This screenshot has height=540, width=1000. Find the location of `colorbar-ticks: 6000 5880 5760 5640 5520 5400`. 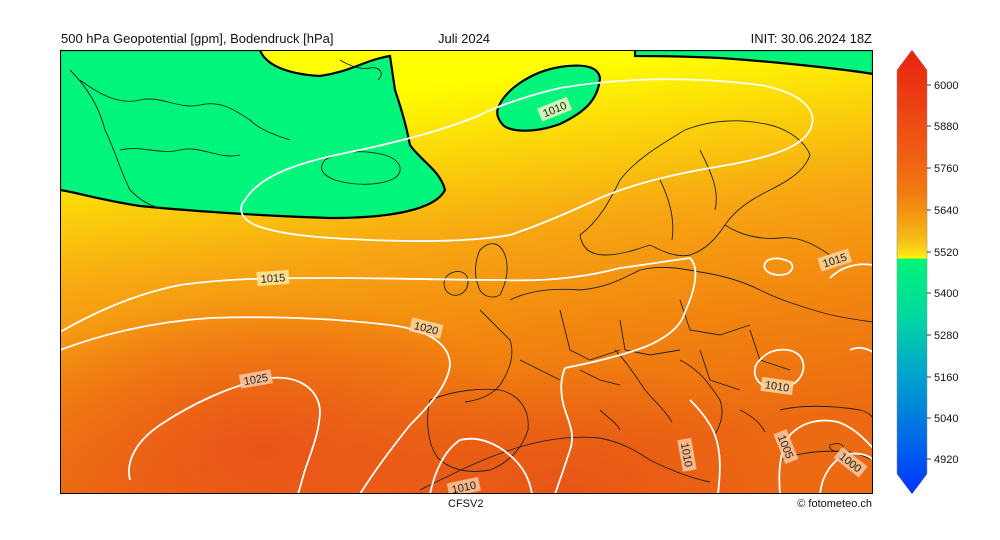

colorbar-ticks: 6000 5880 5760 5640 5520 5400 is located at coordinates (942, 273).